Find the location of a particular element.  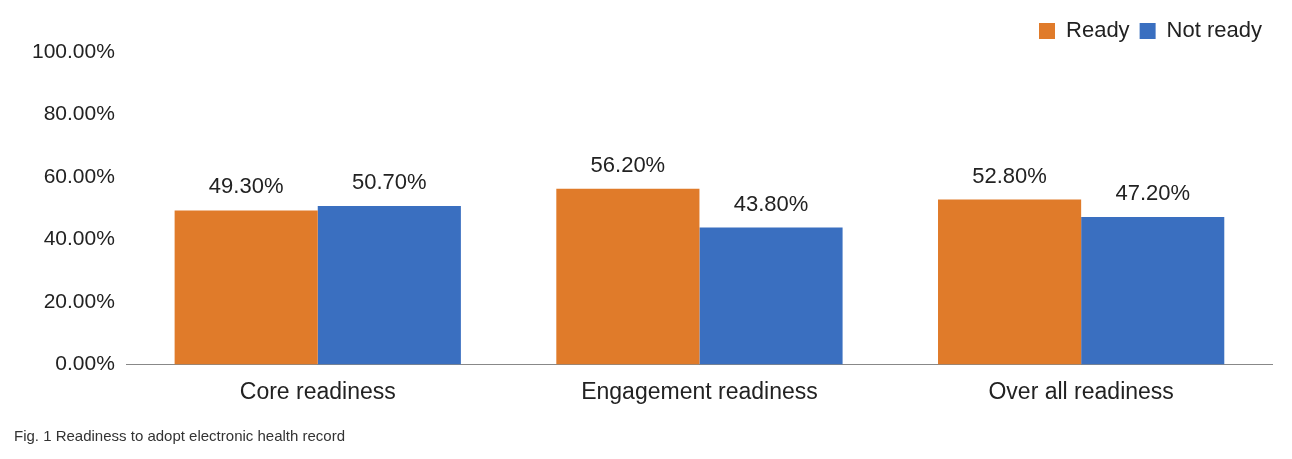

y-tick-label: 80.00% is located at coordinates (79, 113).